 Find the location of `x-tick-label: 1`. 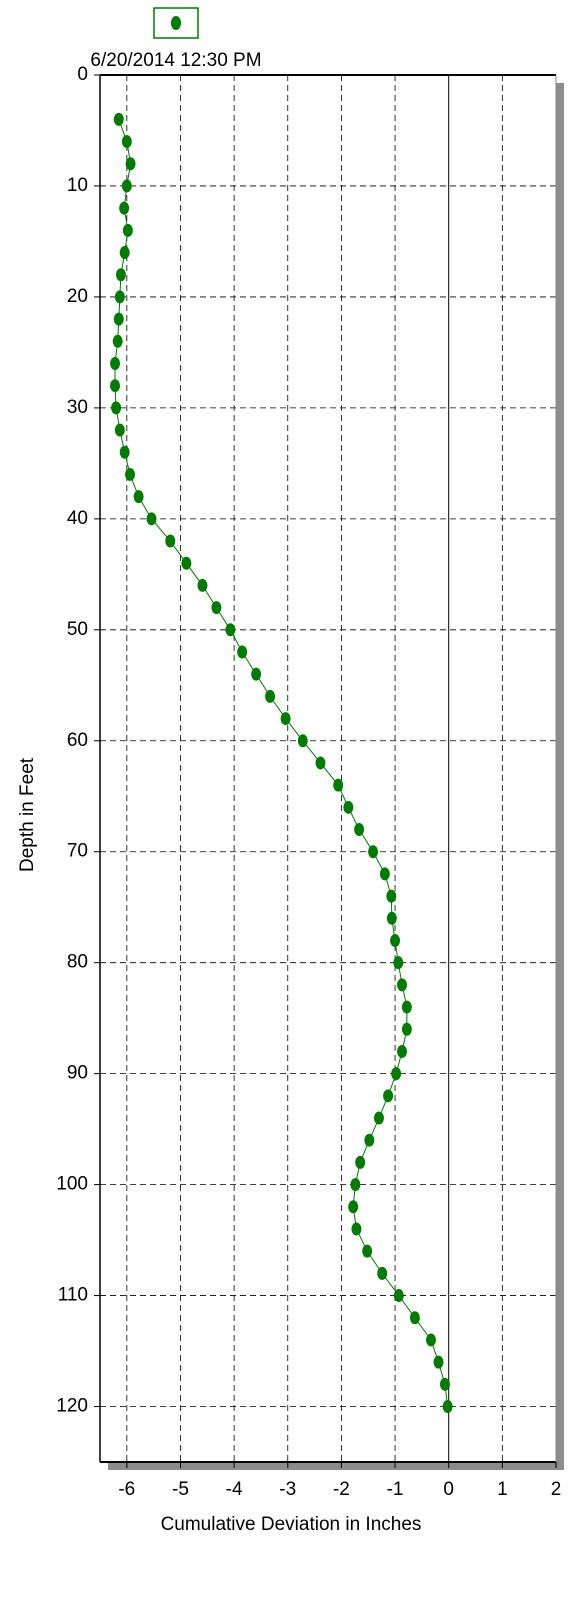

x-tick-label: 1 is located at coordinates (502, 1489).